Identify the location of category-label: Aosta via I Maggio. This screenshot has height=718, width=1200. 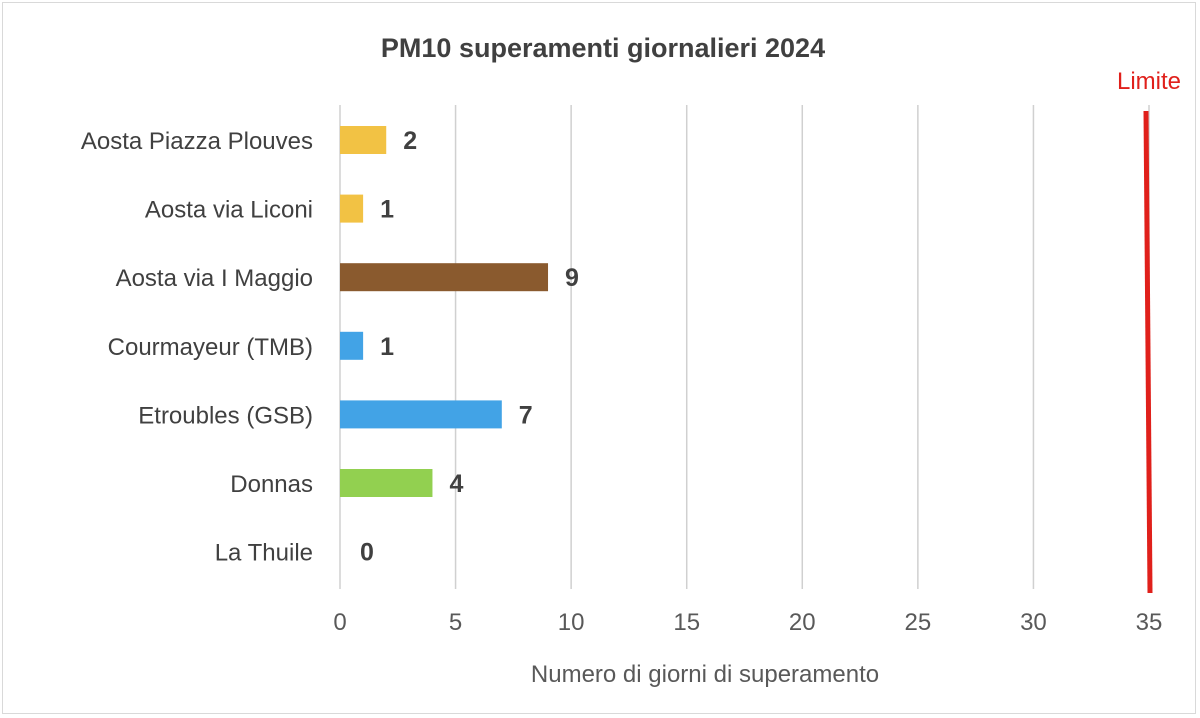
(214, 278).